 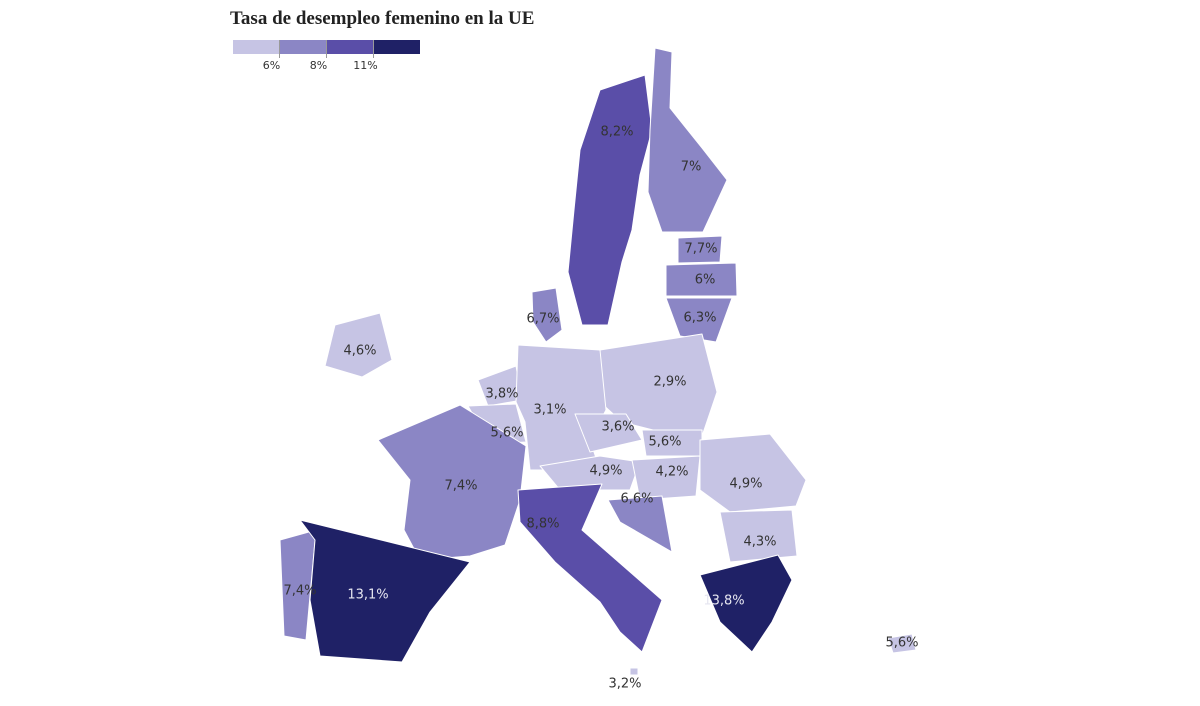 I want to click on region-label: 3,6%, so click(x=617, y=427).